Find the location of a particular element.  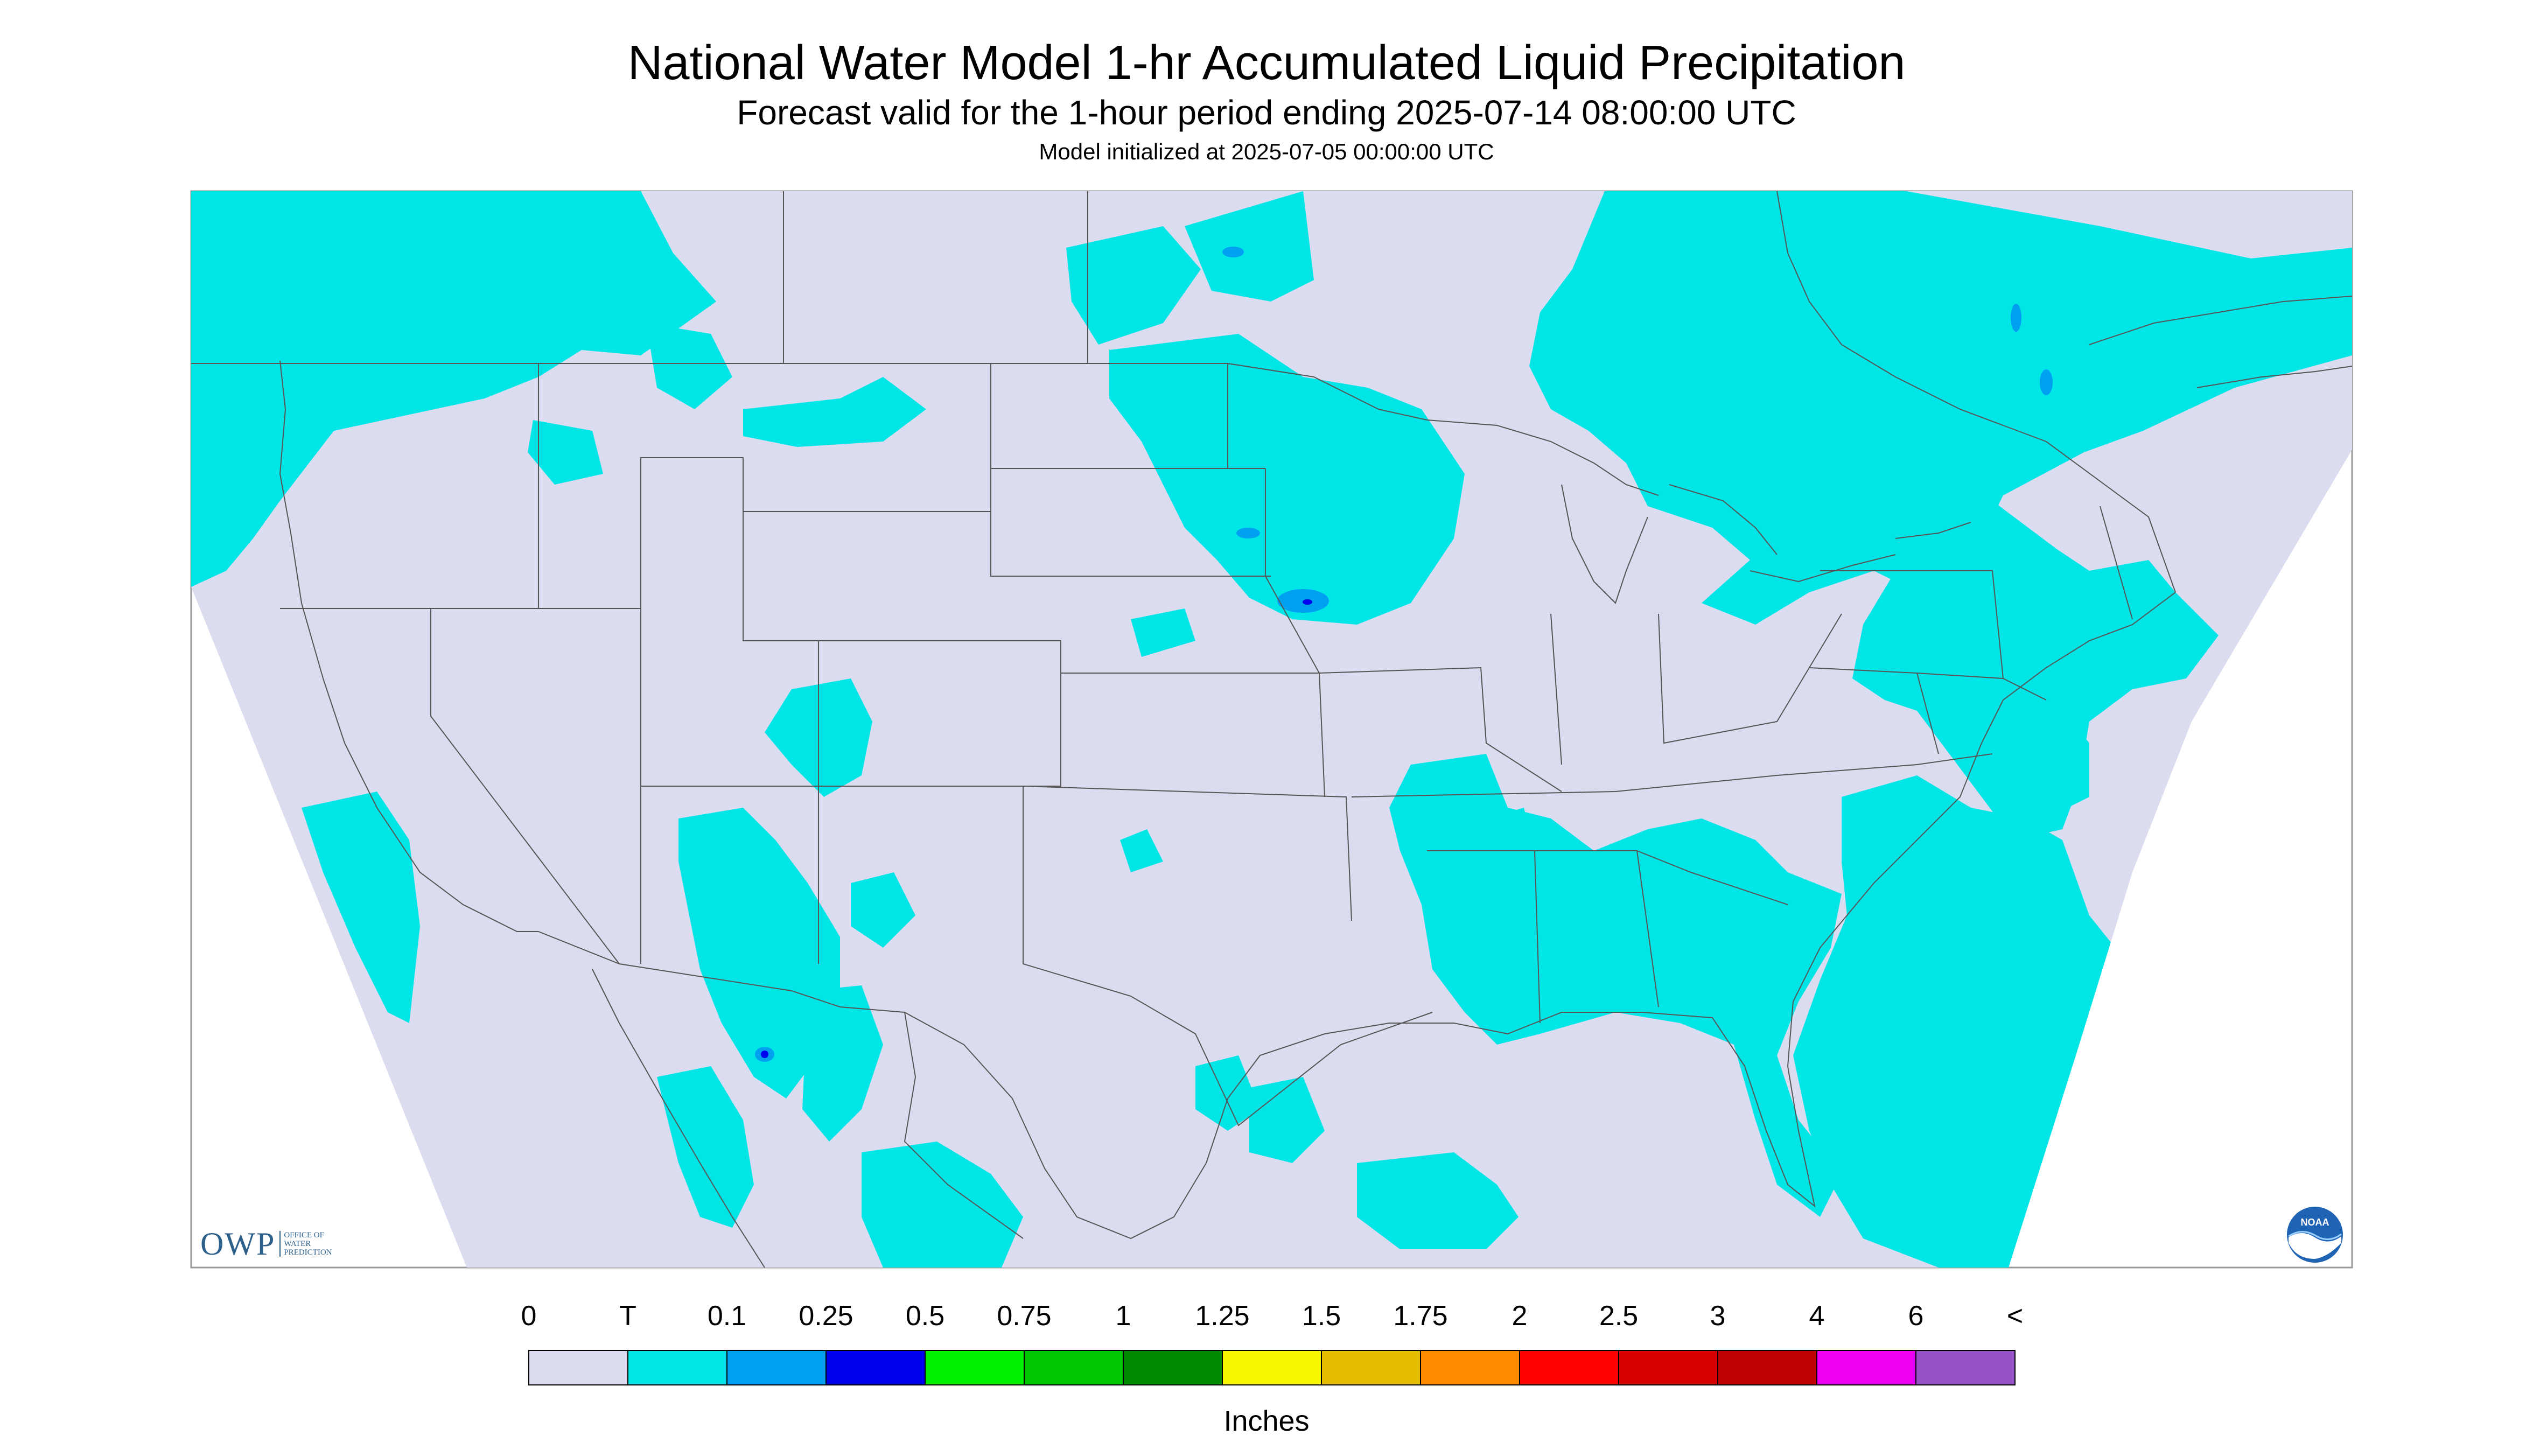

legend-colorbar is located at coordinates (1272, 1367).